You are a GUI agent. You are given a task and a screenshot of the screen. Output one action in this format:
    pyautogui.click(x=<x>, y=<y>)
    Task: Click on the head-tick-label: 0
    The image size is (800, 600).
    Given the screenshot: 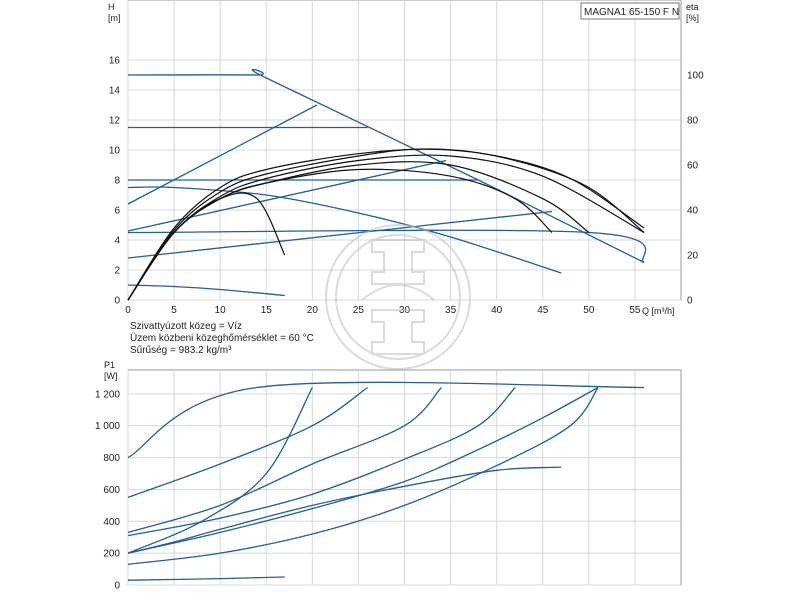 What is the action you would take?
    pyautogui.click(x=117, y=301)
    